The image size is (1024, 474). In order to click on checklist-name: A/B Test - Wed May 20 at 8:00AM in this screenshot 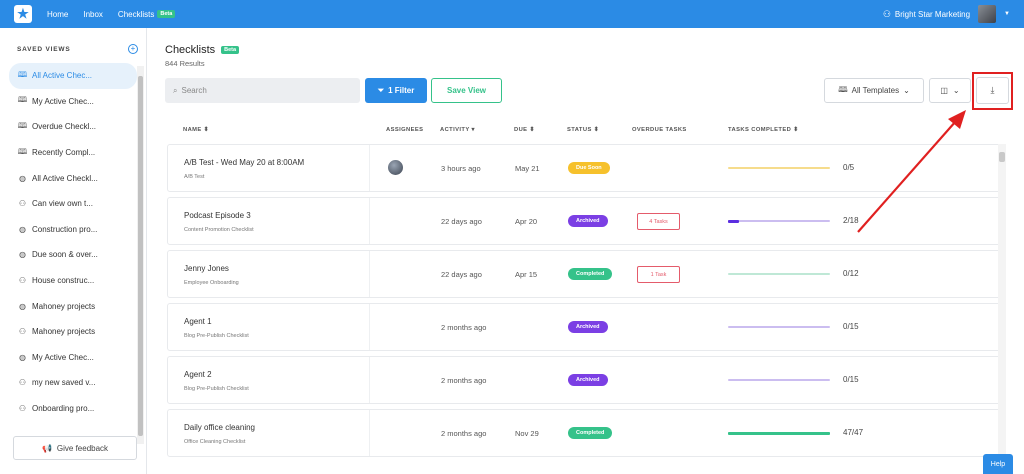, I will do `click(244, 162)`.